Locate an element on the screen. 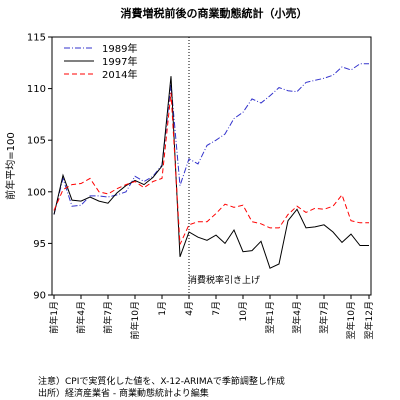 The image size is (400, 400). y-tick-label: 90 is located at coordinates (39, 296).